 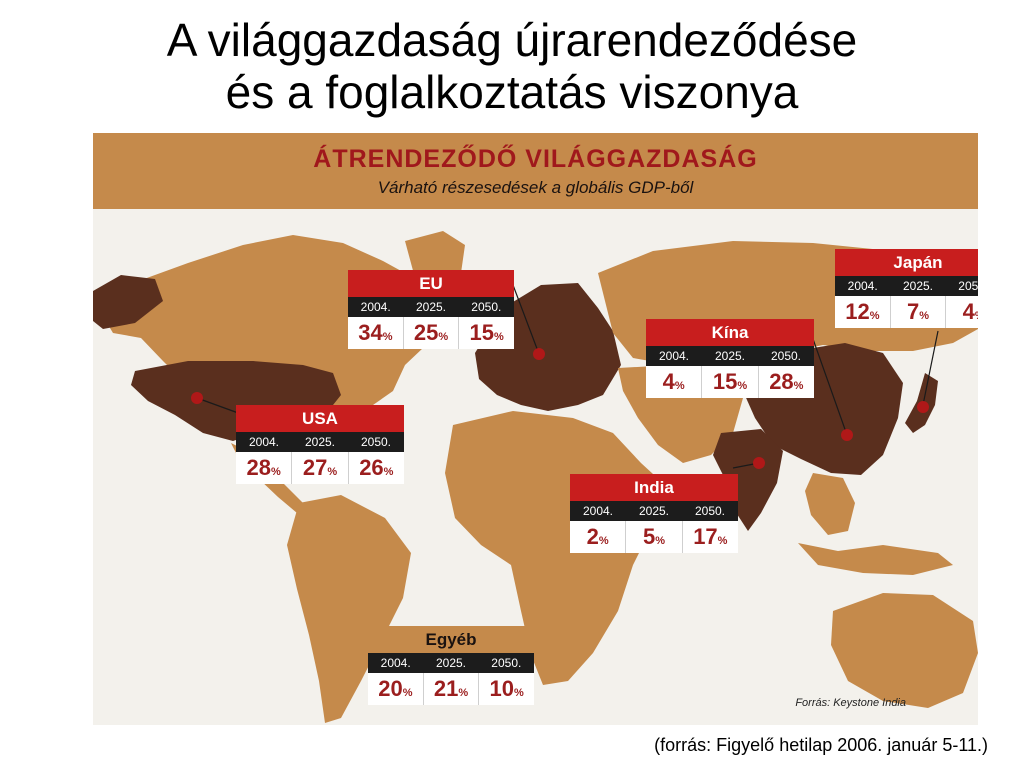 I want to click on usa-pointer-line, so click(x=219, y=406).